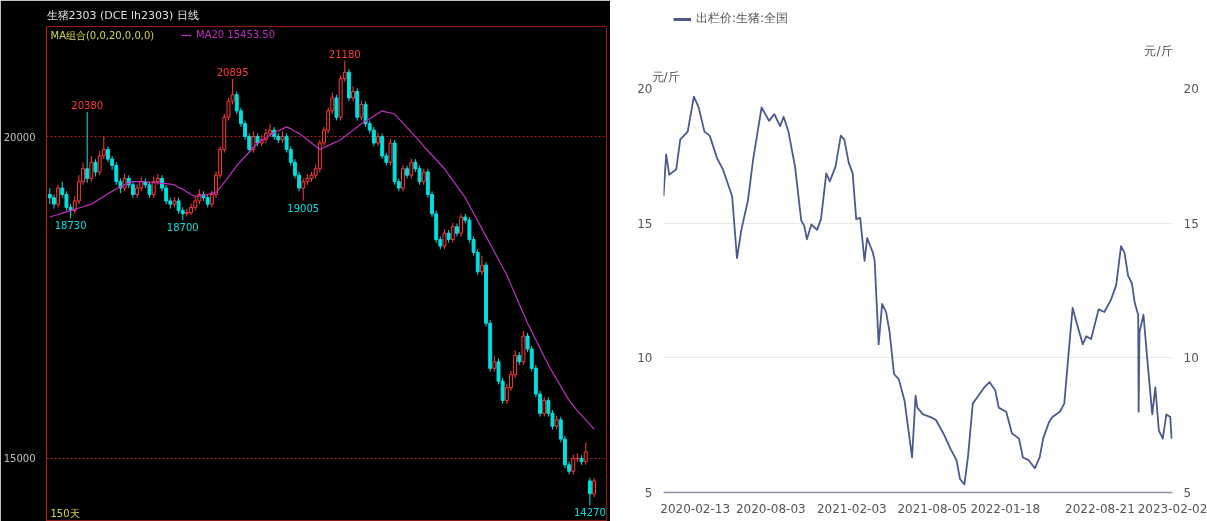 This screenshot has height=521, width=1207. What do you see at coordinates (1005, 508) in the screenshot?
I see `x-tick-label: 2022-01-18` at bounding box center [1005, 508].